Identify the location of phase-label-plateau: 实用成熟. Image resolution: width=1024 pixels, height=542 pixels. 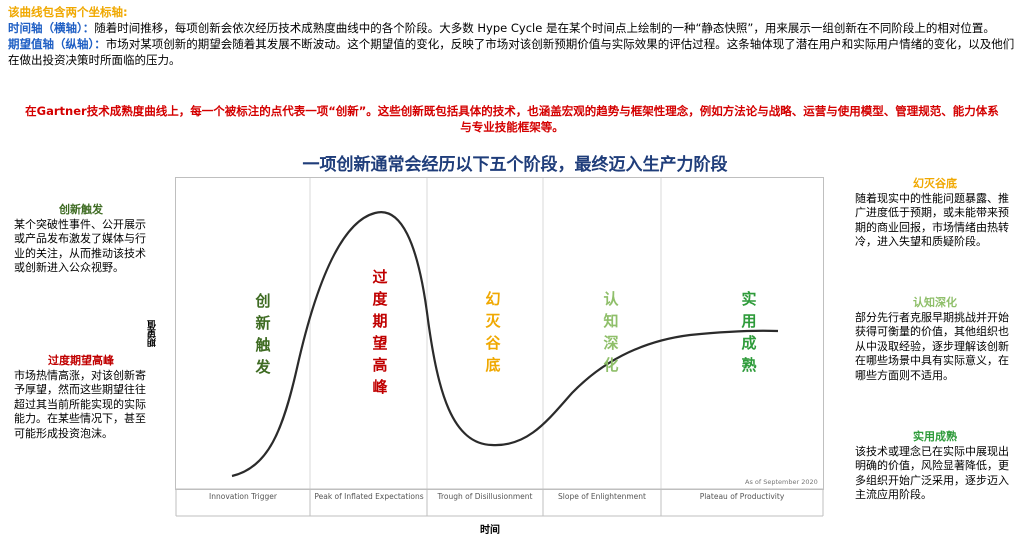
(749, 332).